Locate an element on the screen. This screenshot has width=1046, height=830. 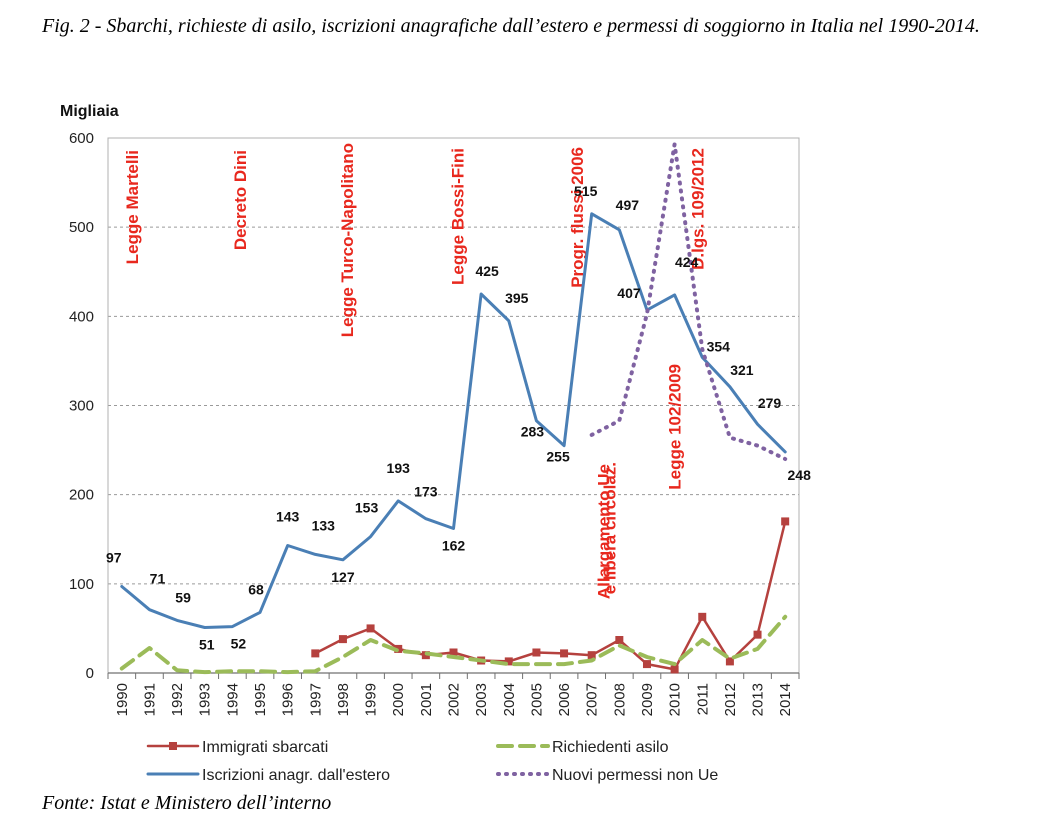
legend-marker is located at coordinates (173, 746).